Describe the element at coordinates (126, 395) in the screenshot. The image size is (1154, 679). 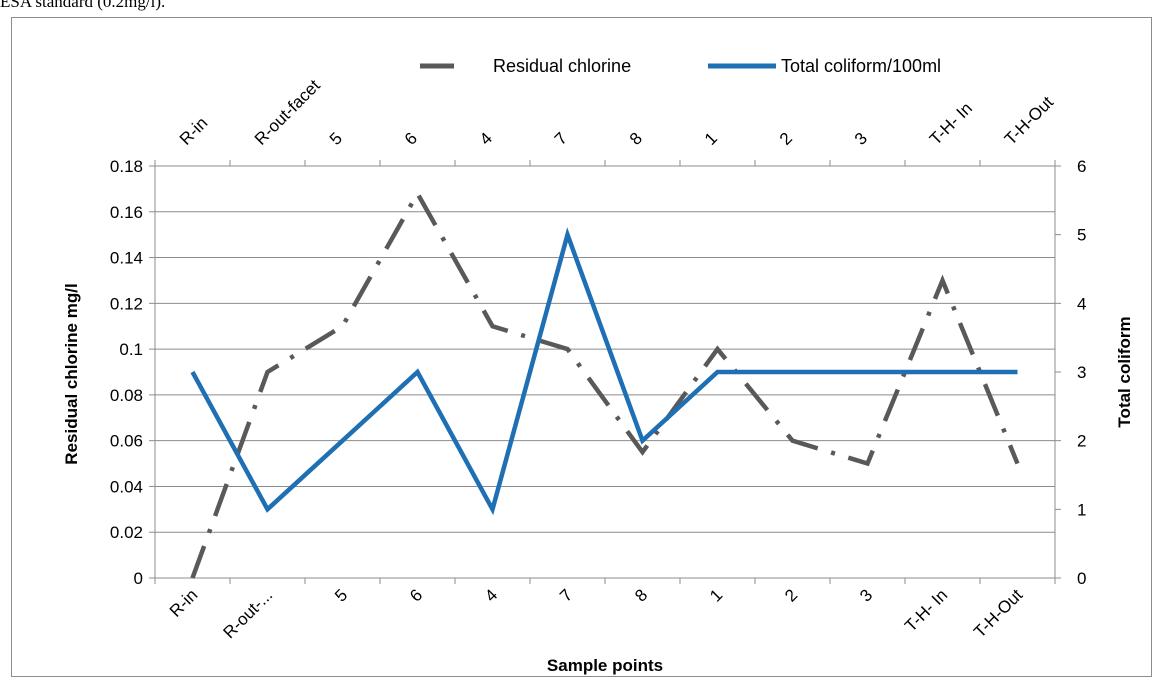
I see `left-tick-label: 0.08` at that location.